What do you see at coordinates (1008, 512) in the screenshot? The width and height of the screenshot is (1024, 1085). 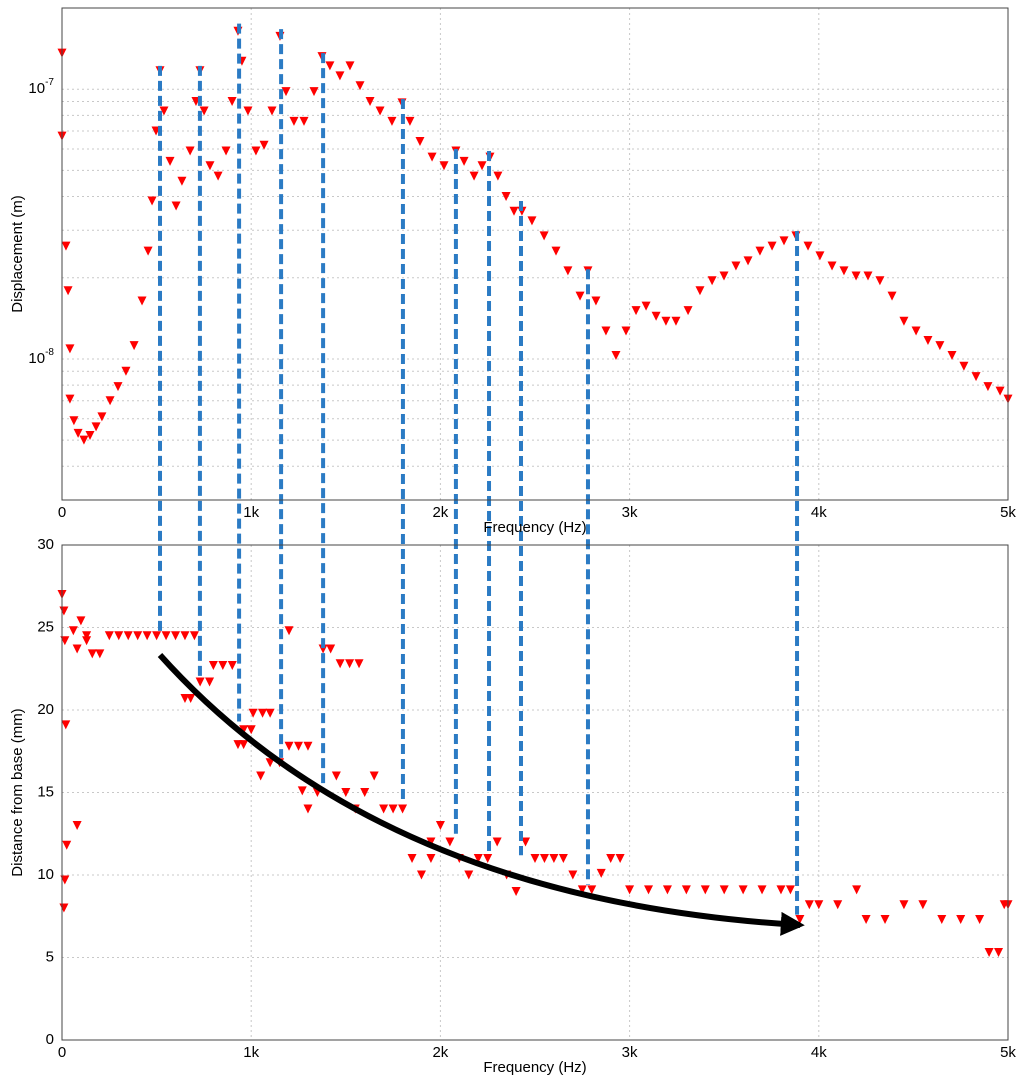 I see `x-tick-label: 5k` at bounding box center [1008, 512].